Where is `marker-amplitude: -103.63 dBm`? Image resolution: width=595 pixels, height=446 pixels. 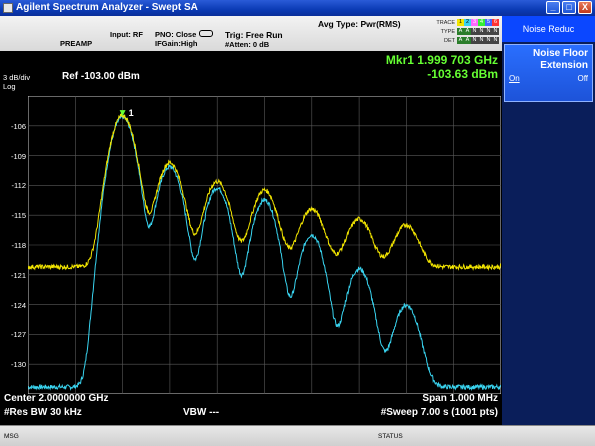 marker-amplitude: -103.63 dBm is located at coordinates (462, 74).